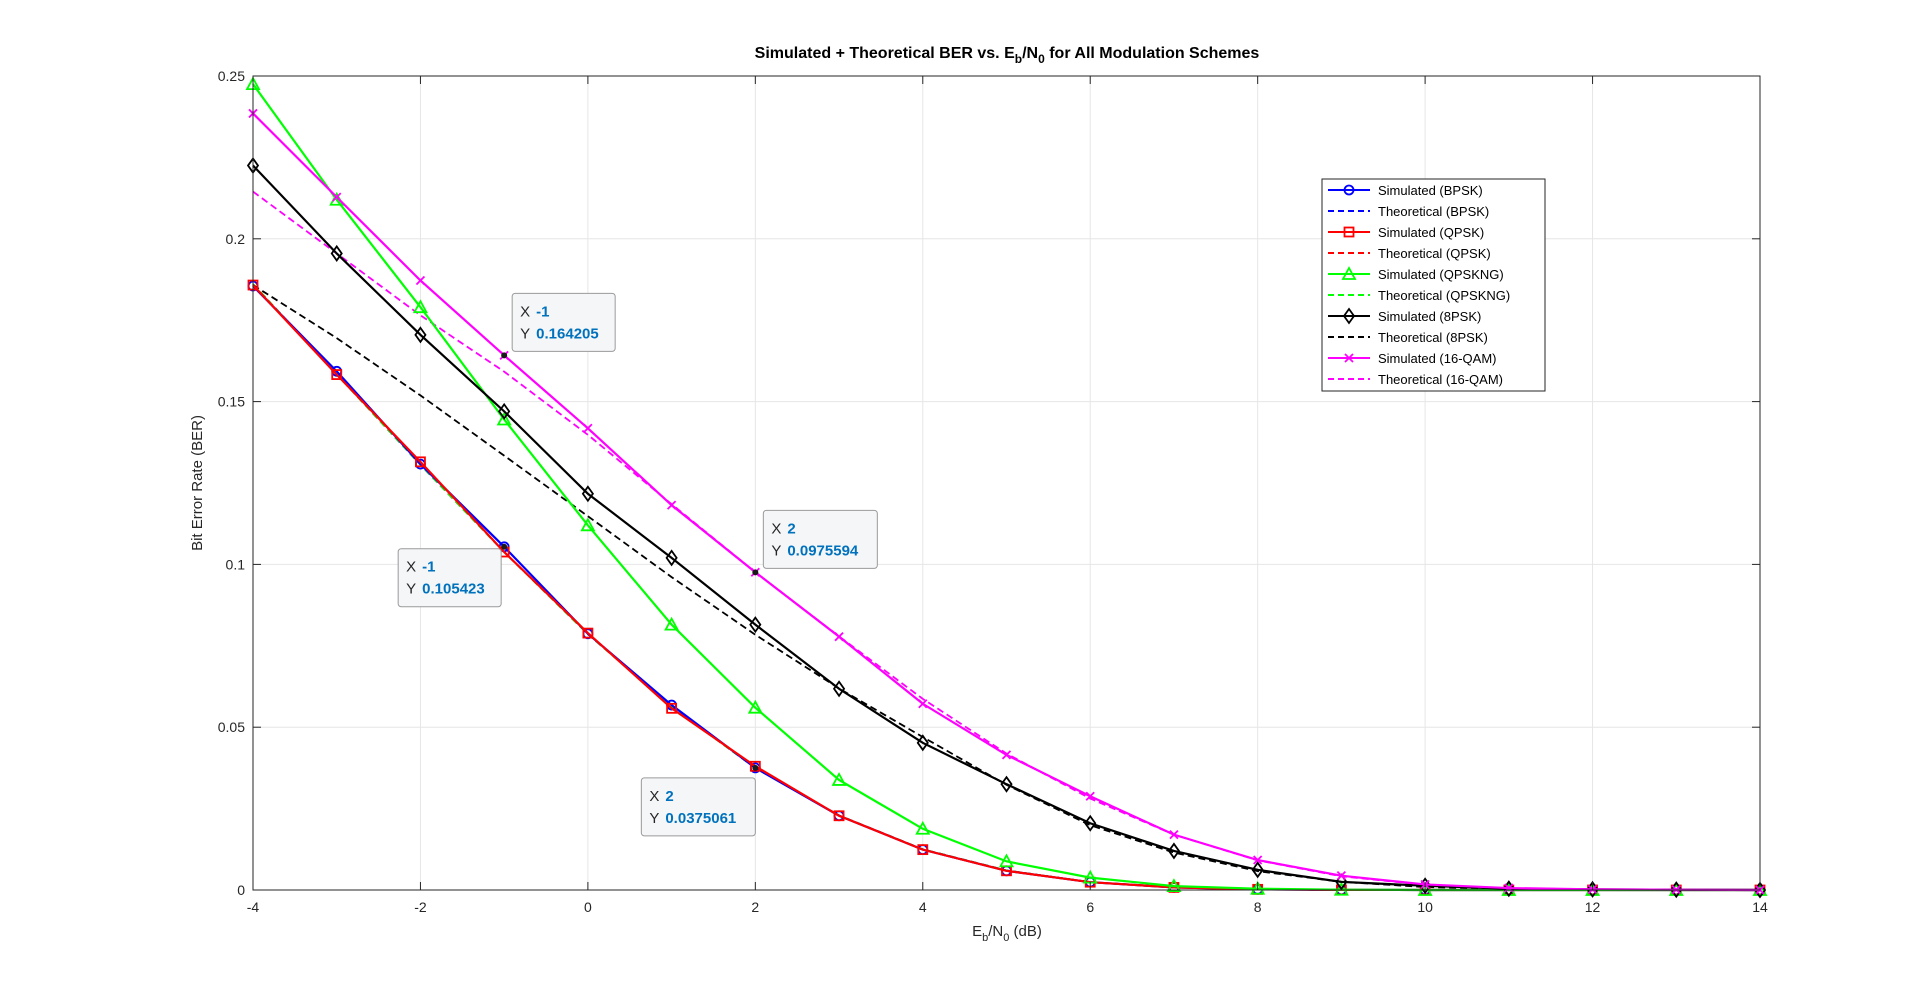  I want to click on datatip-y-row: Y 0.164205, so click(559, 333).